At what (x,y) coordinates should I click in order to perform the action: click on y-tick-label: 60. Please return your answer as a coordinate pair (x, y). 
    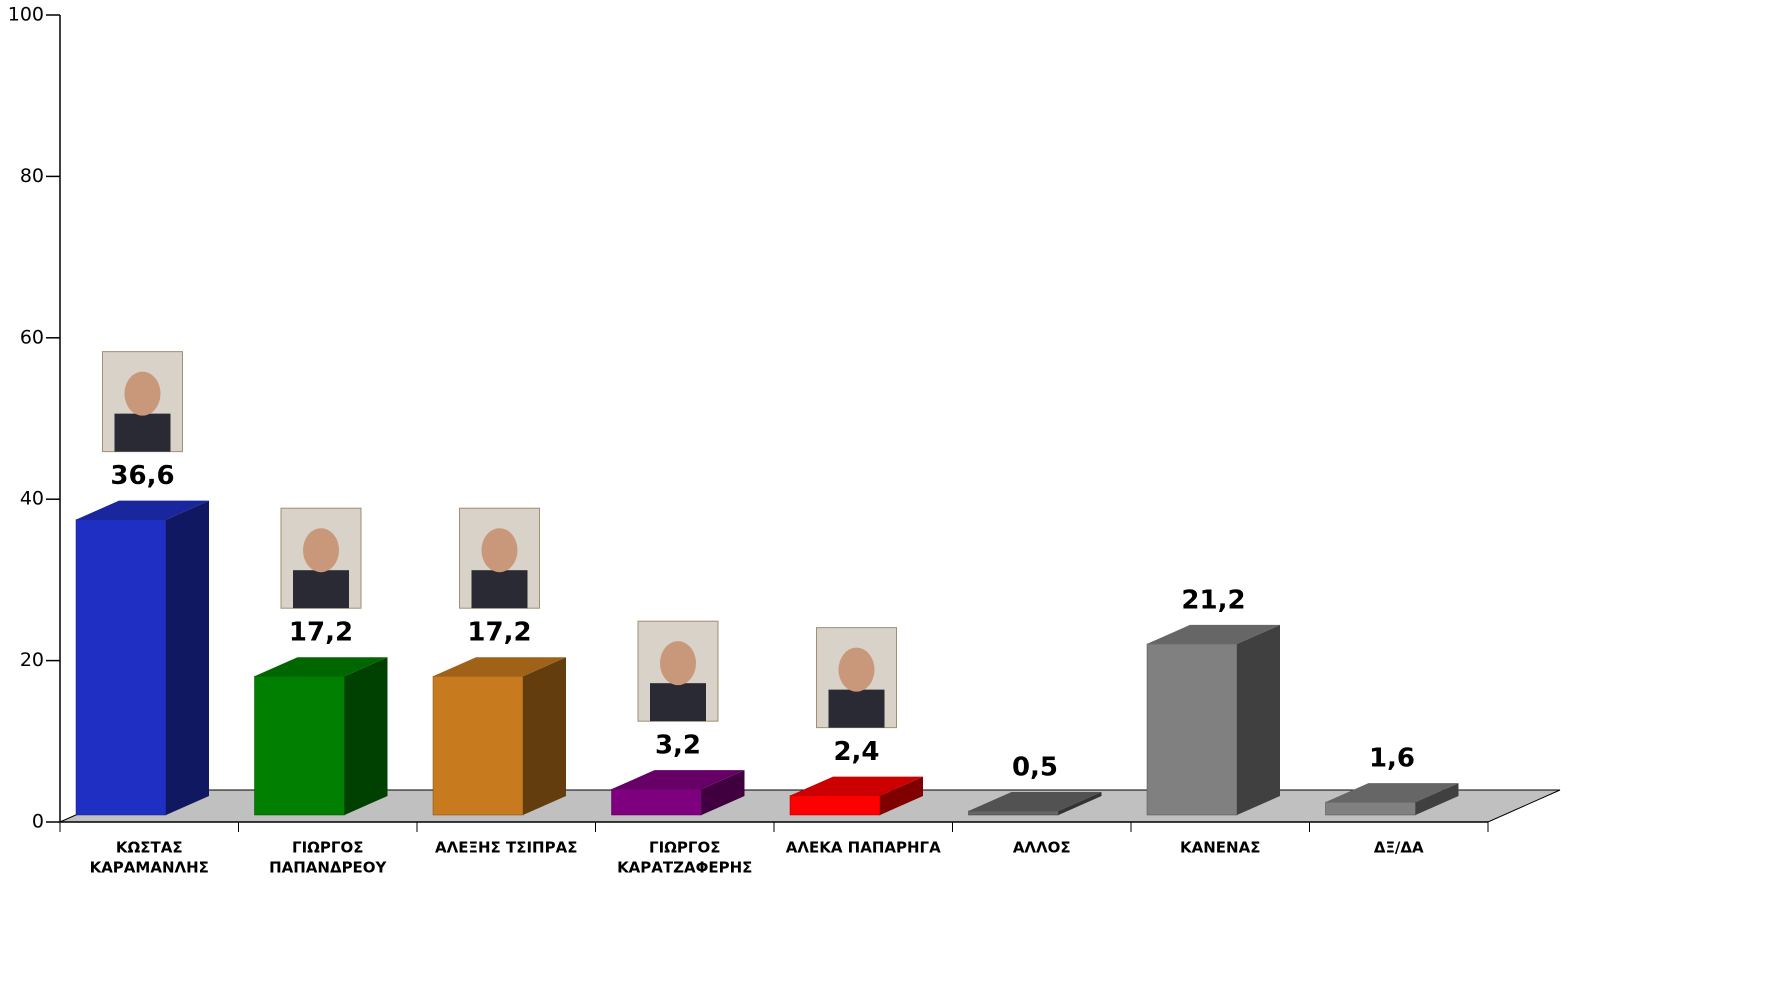
    Looking at the image, I should click on (32, 337).